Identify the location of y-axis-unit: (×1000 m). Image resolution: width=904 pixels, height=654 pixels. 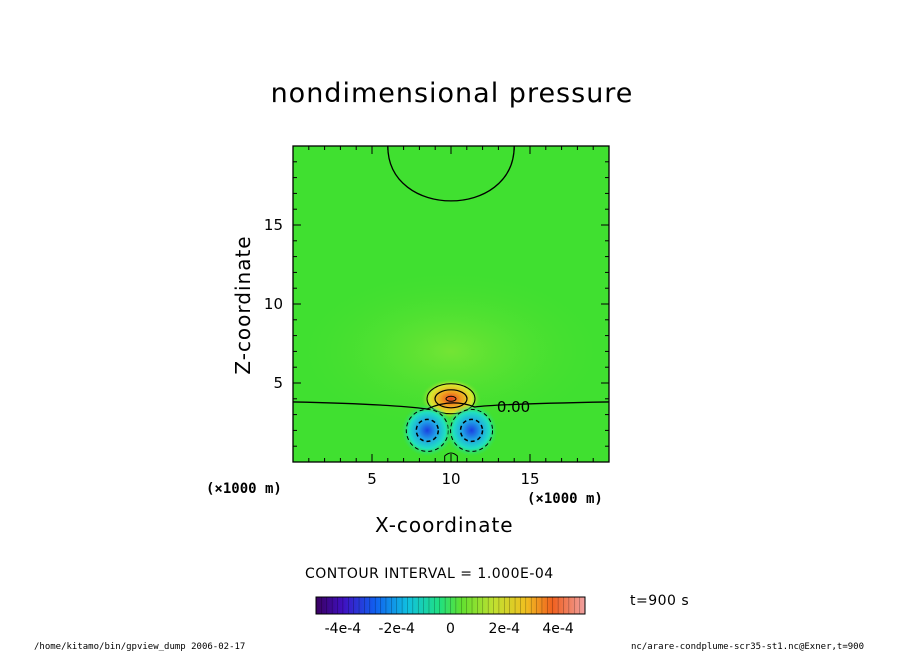
(244, 489).